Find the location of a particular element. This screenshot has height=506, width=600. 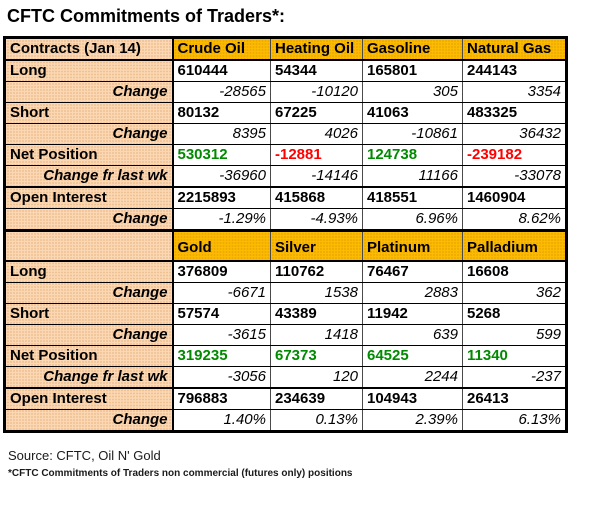

value-cell: -12881 is located at coordinates (316, 155).